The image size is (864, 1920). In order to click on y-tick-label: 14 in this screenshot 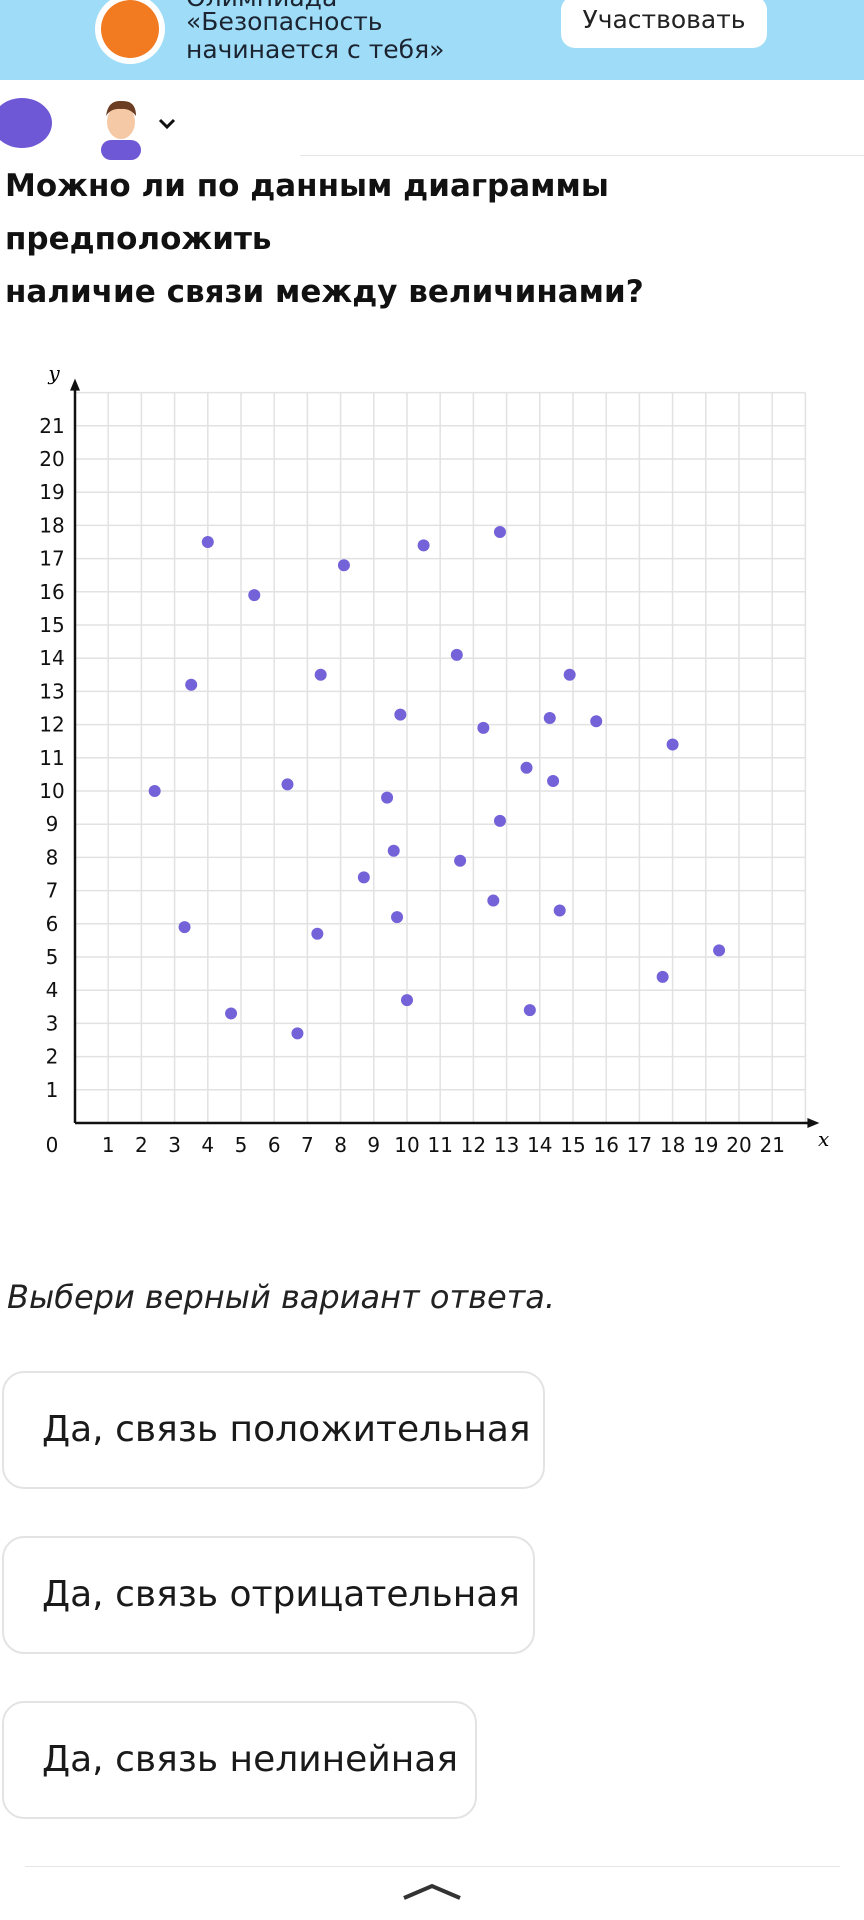, I will do `click(51, 658)`.